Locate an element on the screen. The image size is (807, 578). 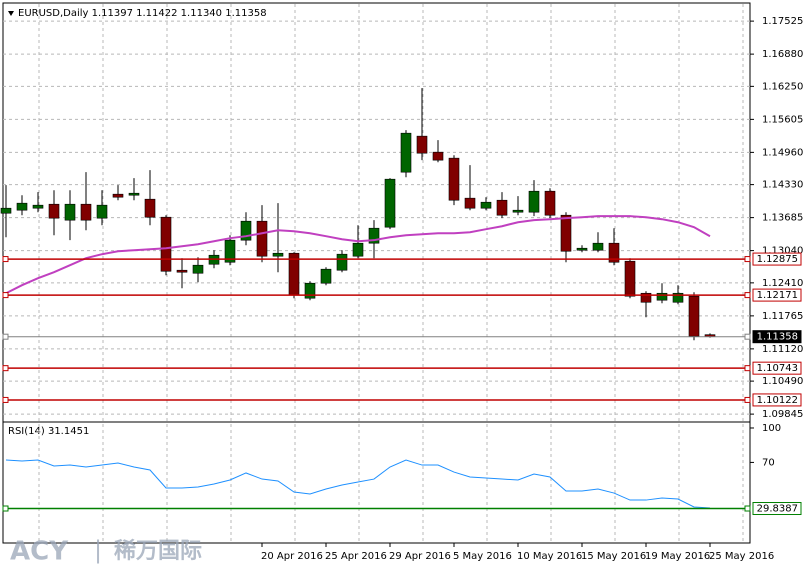
x-tick-label: 19 May 2016 is located at coordinates (677, 556).